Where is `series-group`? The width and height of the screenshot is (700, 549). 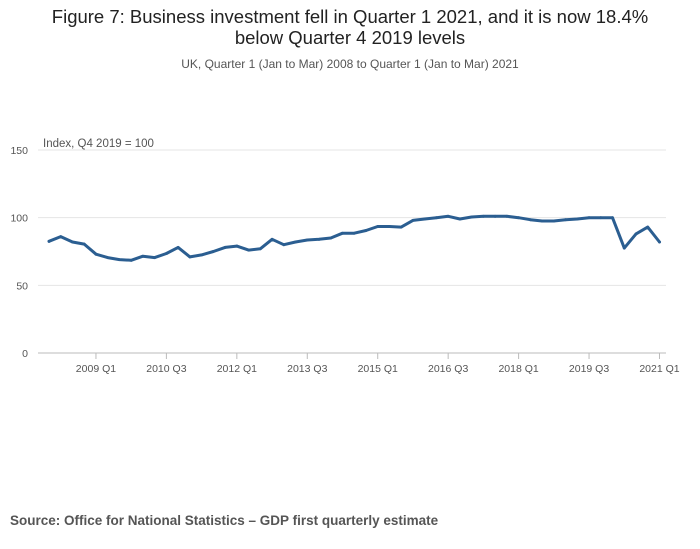 series-group is located at coordinates (354, 238).